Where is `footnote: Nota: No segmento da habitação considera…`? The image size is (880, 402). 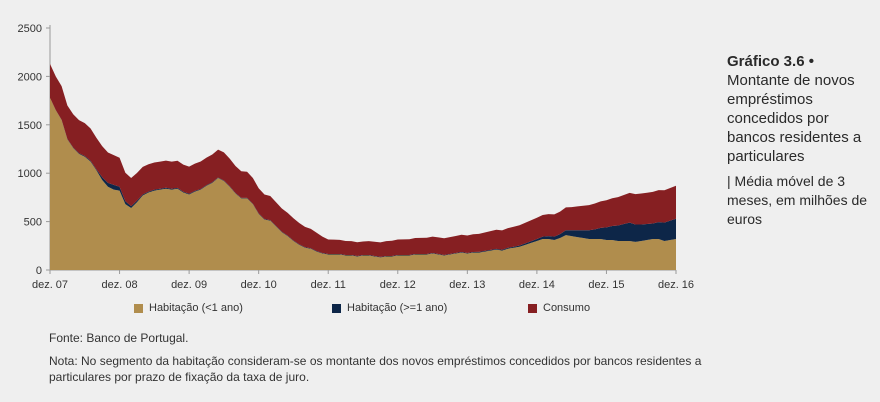 footnote: Nota: No segmento da habitação considera… is located at coordinates (375, 369).